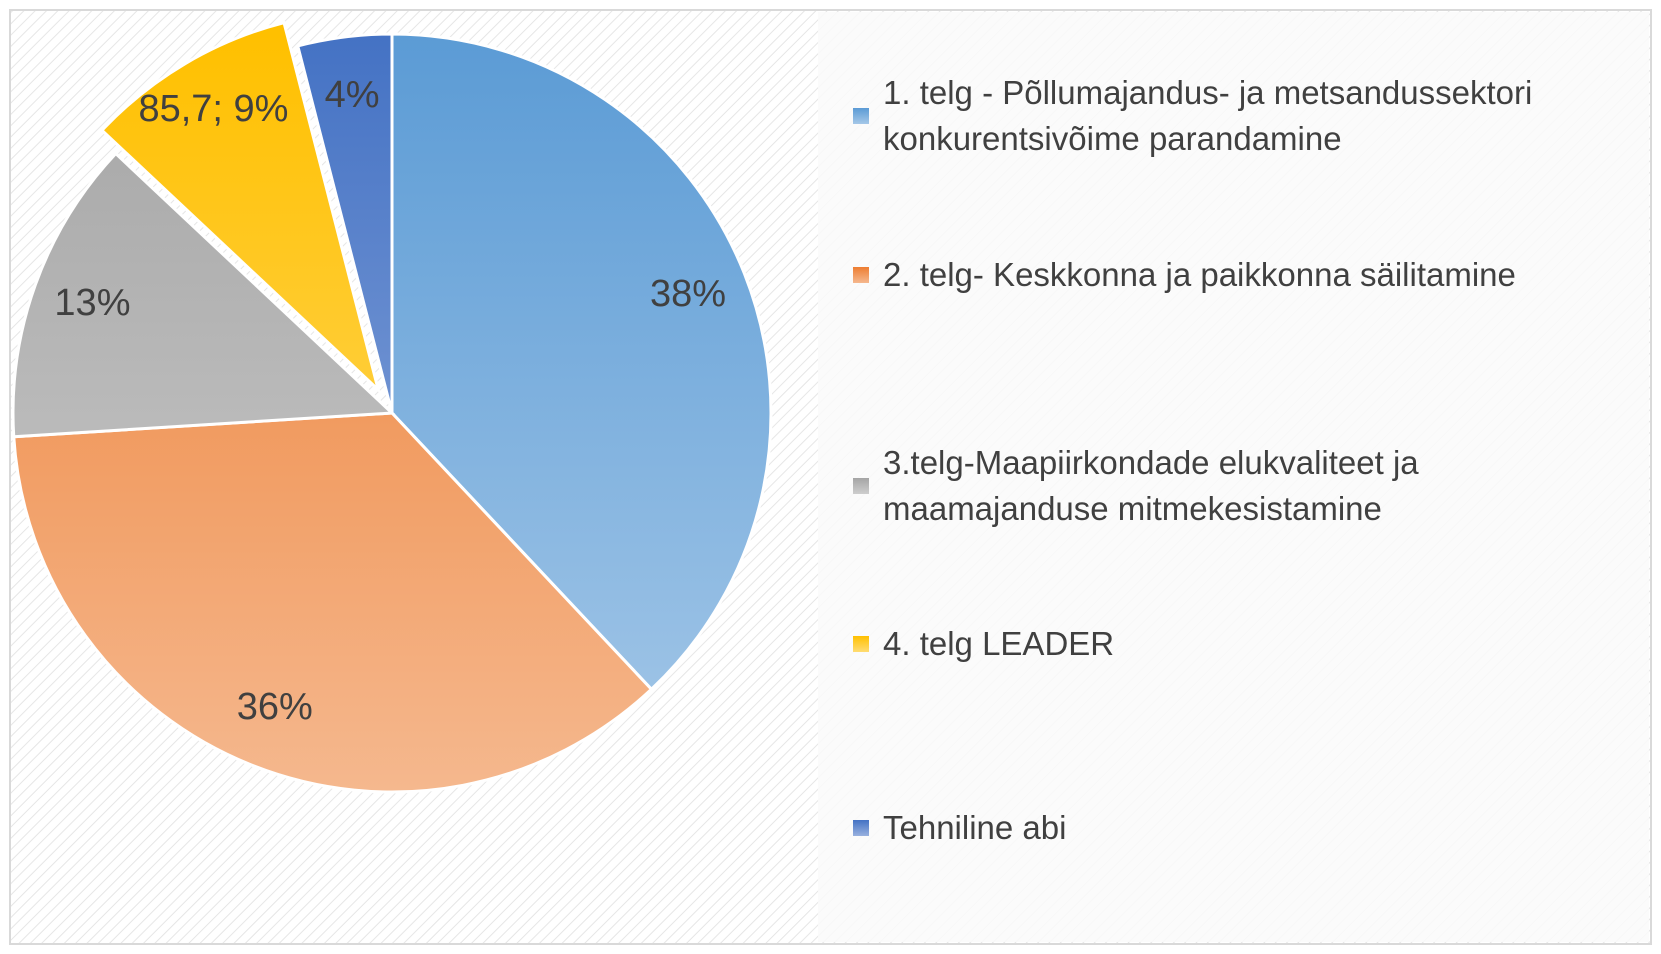 The image size is (1661, 954). I want to click on legend-item: 4. telg LEADER, so click(1248, 644).